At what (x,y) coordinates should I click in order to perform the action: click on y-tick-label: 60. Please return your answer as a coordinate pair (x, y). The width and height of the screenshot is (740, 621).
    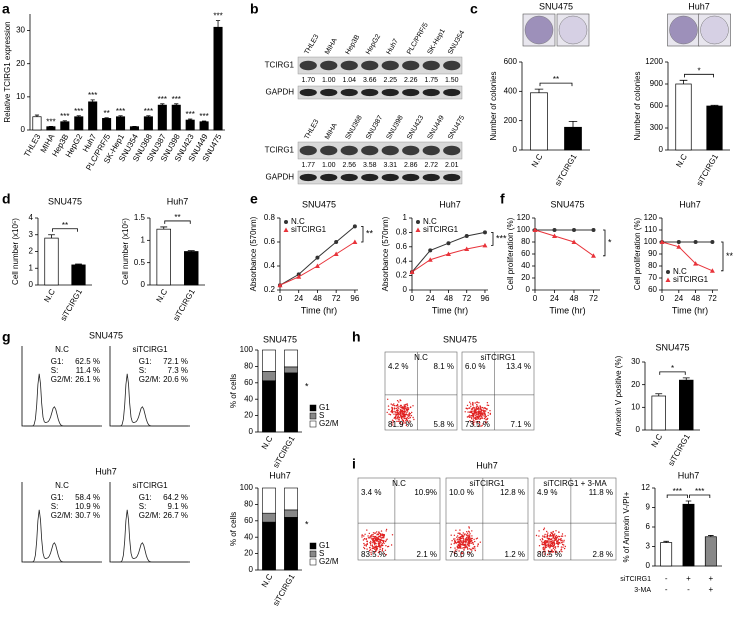
    Looking at the image, I should click on (248, 382).